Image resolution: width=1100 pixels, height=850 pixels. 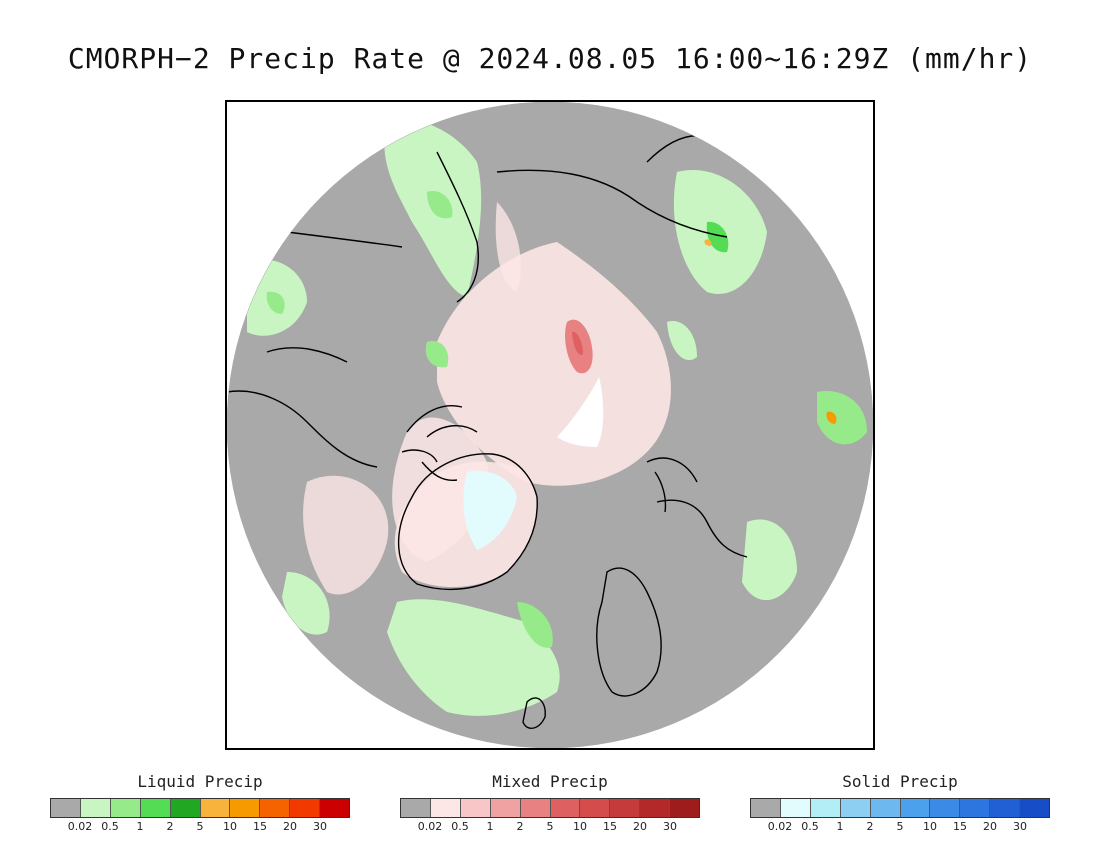 I want to click on novaya-zemlya-coastline, so click(x=660, y=492).